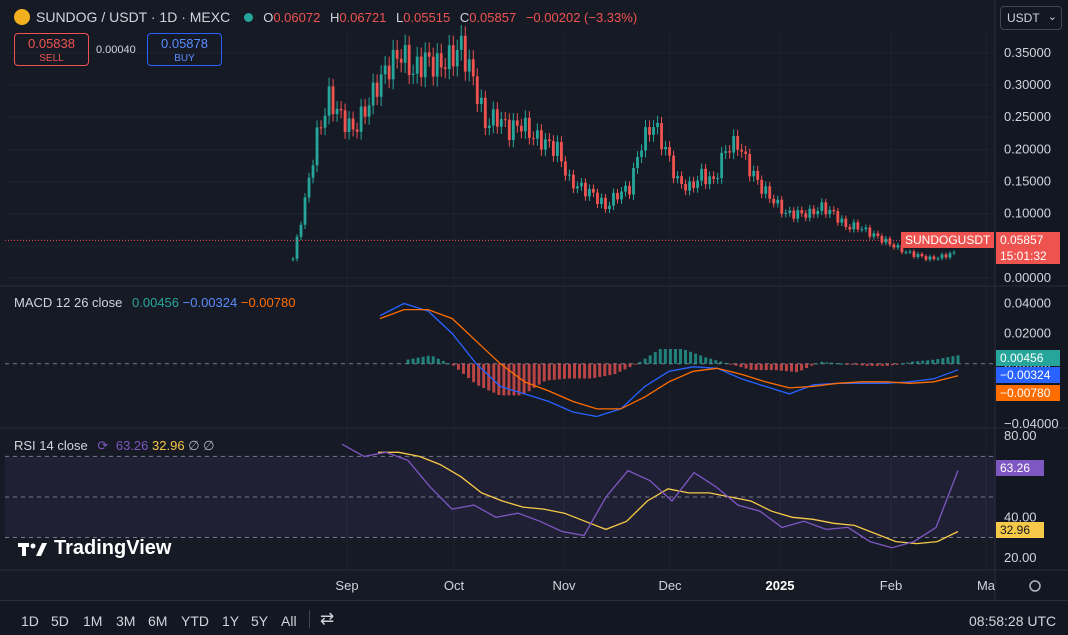  Describe the element at coordinates (184, 49) in the screenshot. I see `buy-button: 0.05878 BUY` at that location.